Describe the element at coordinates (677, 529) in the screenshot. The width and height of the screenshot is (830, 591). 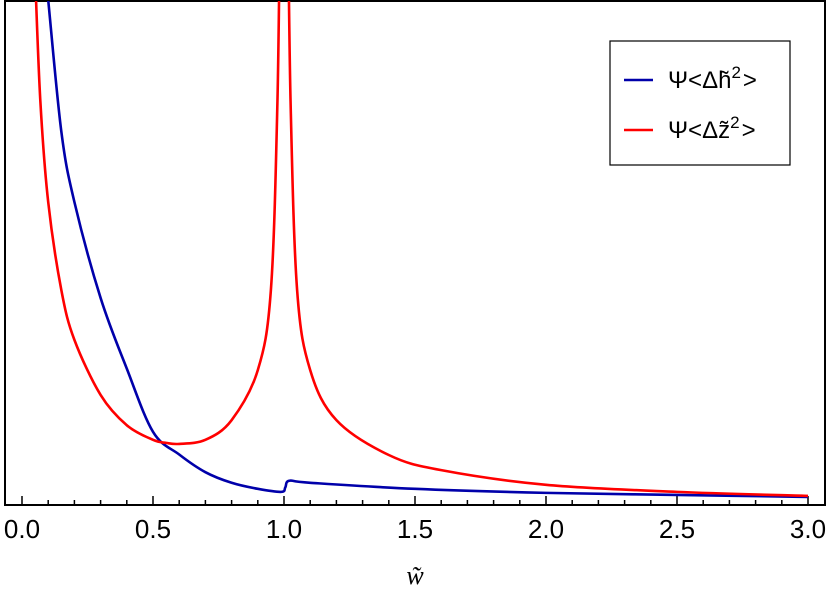
I see `x-tick-label: 2.5` at that location.